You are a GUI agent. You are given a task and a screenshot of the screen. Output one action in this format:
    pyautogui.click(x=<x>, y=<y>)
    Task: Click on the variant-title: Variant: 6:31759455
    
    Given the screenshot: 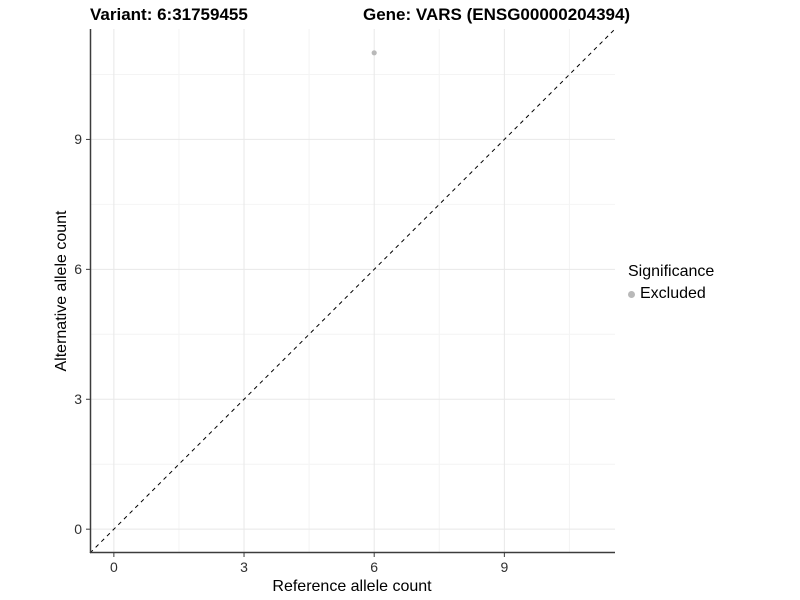 What is the action you would take?
    pyautogui.click(x=169, y=14)
    